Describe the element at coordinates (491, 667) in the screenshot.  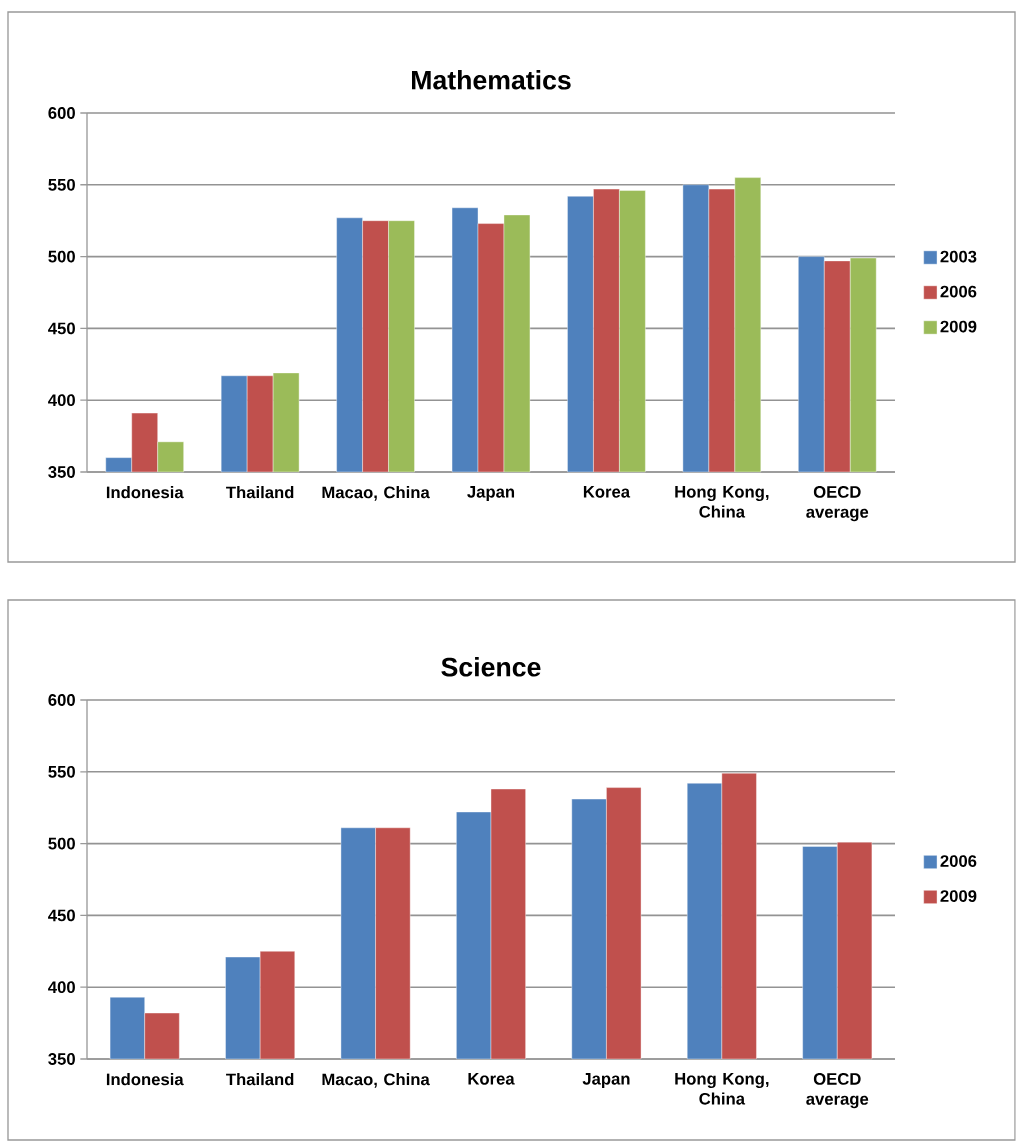
I see `chart-title: Science` at that location.